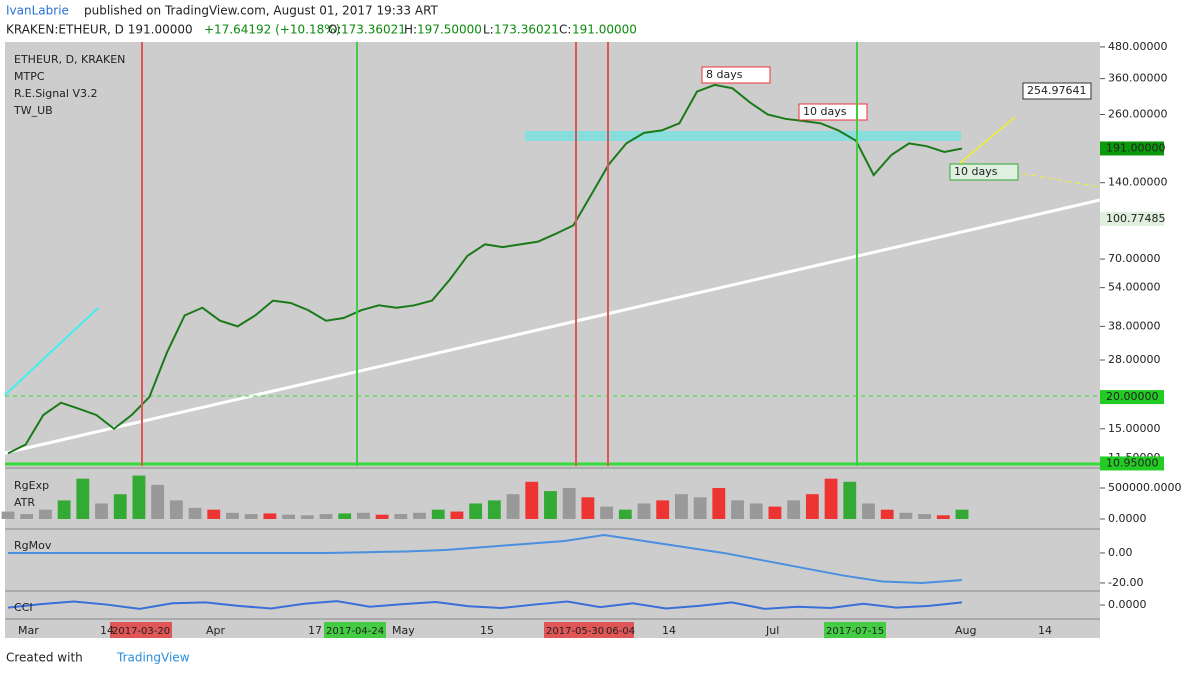 The height and width of the screenshot is (676, 1184). I want to click on legend-entry: TW_UB, so click(33, 110).